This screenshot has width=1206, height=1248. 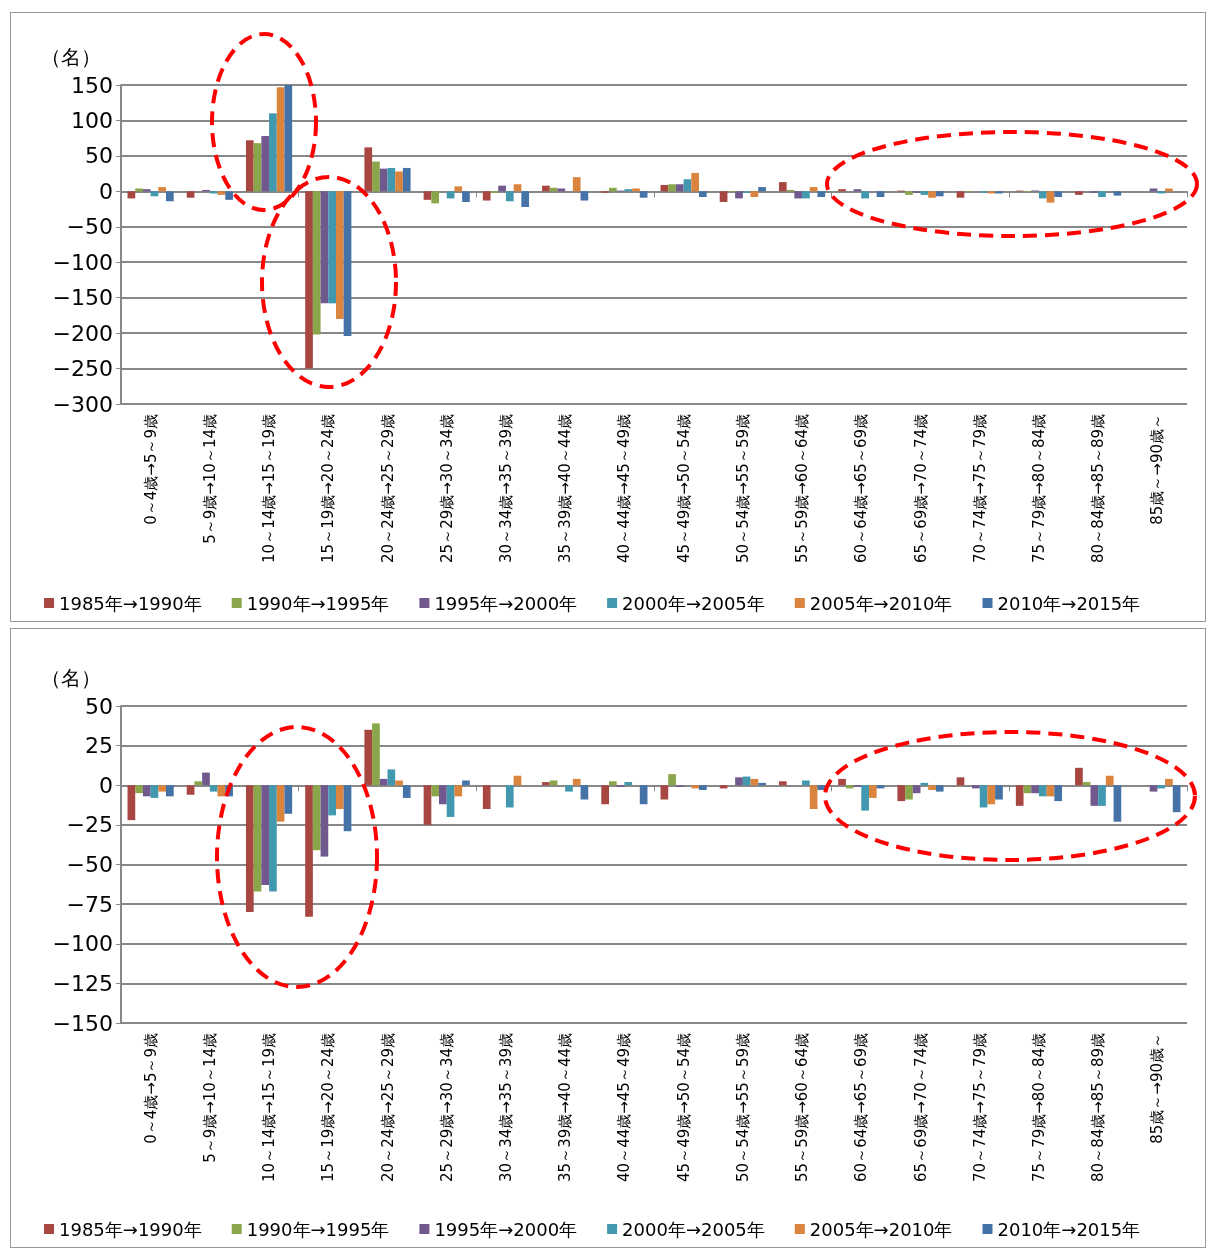 I want to click on legend-label: 2005年→2010年, so click(x=881, y=603).